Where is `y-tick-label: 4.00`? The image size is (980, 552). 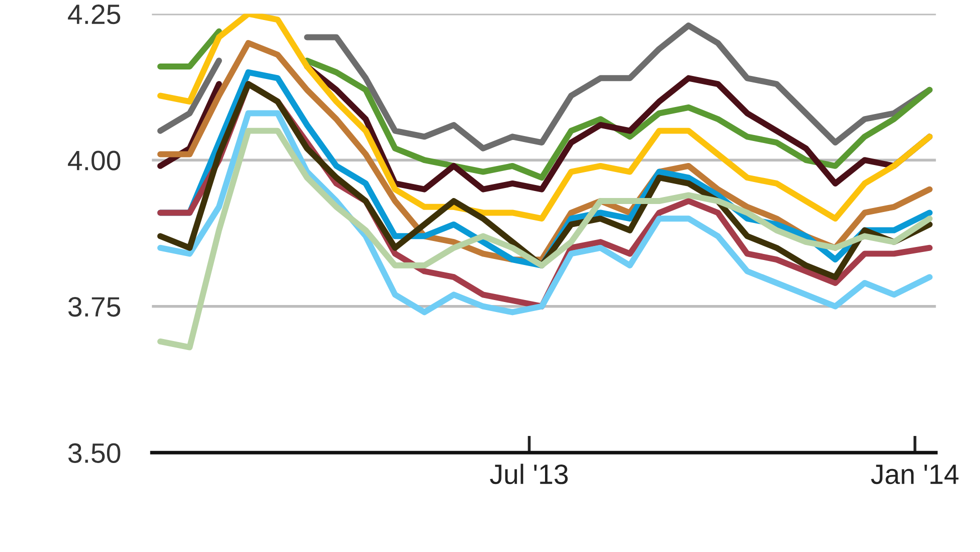
y-tick-label: 4.00 is located at coordinates (94, 160).